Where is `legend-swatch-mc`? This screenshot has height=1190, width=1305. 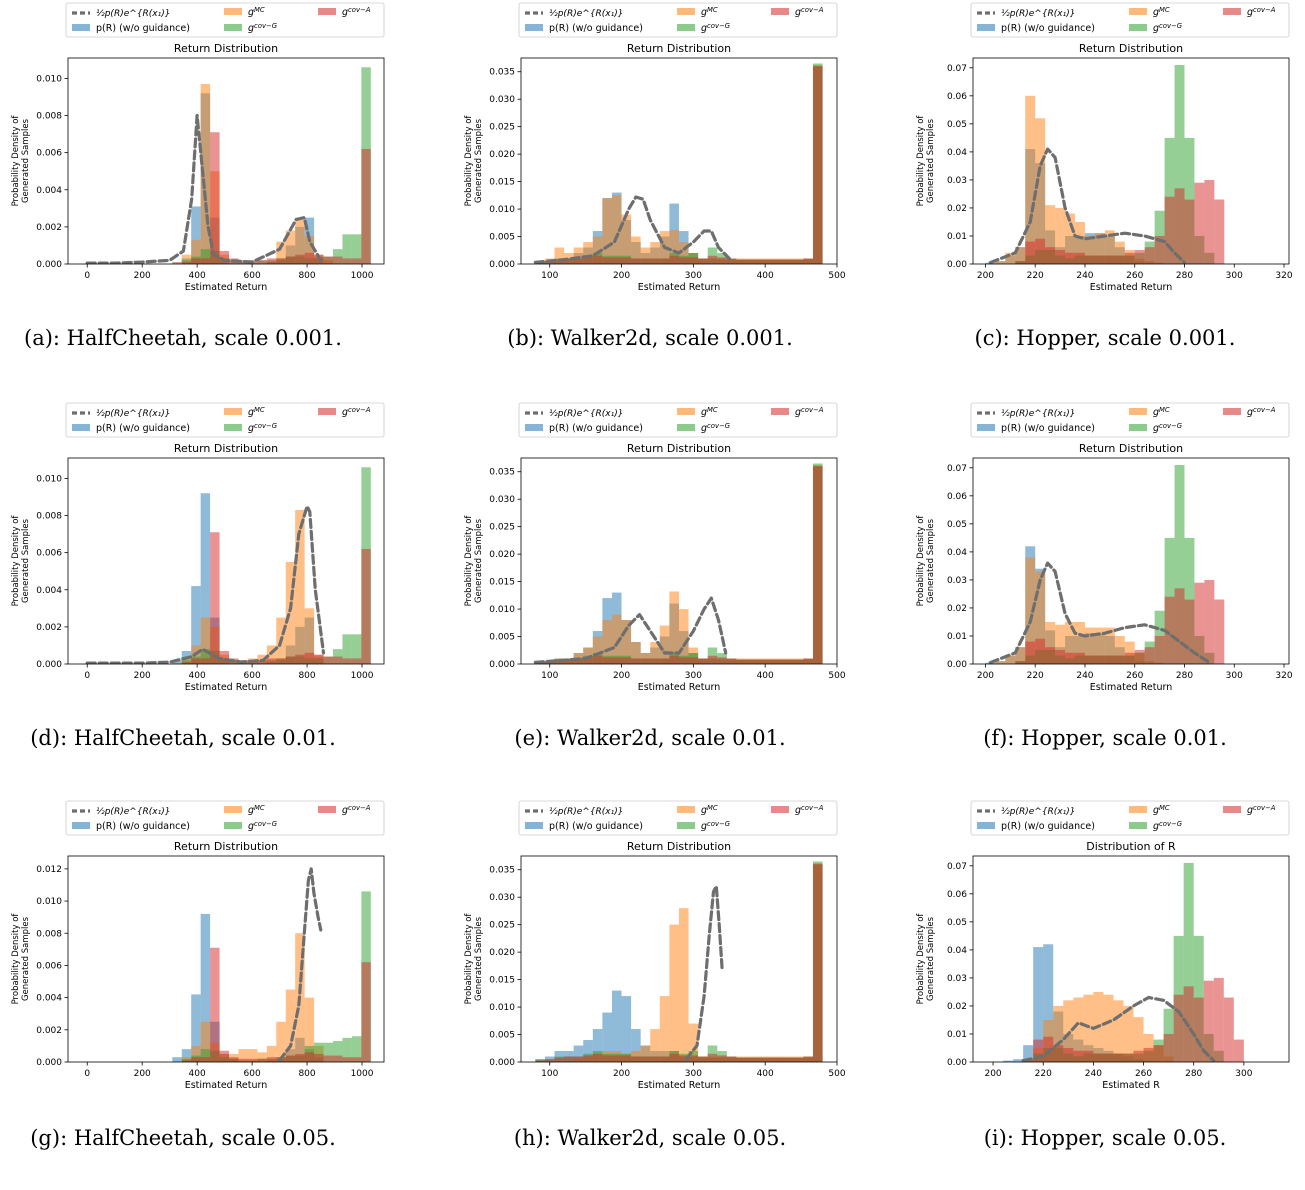
legend-swatch-mc is located at coordinates (686, 11).